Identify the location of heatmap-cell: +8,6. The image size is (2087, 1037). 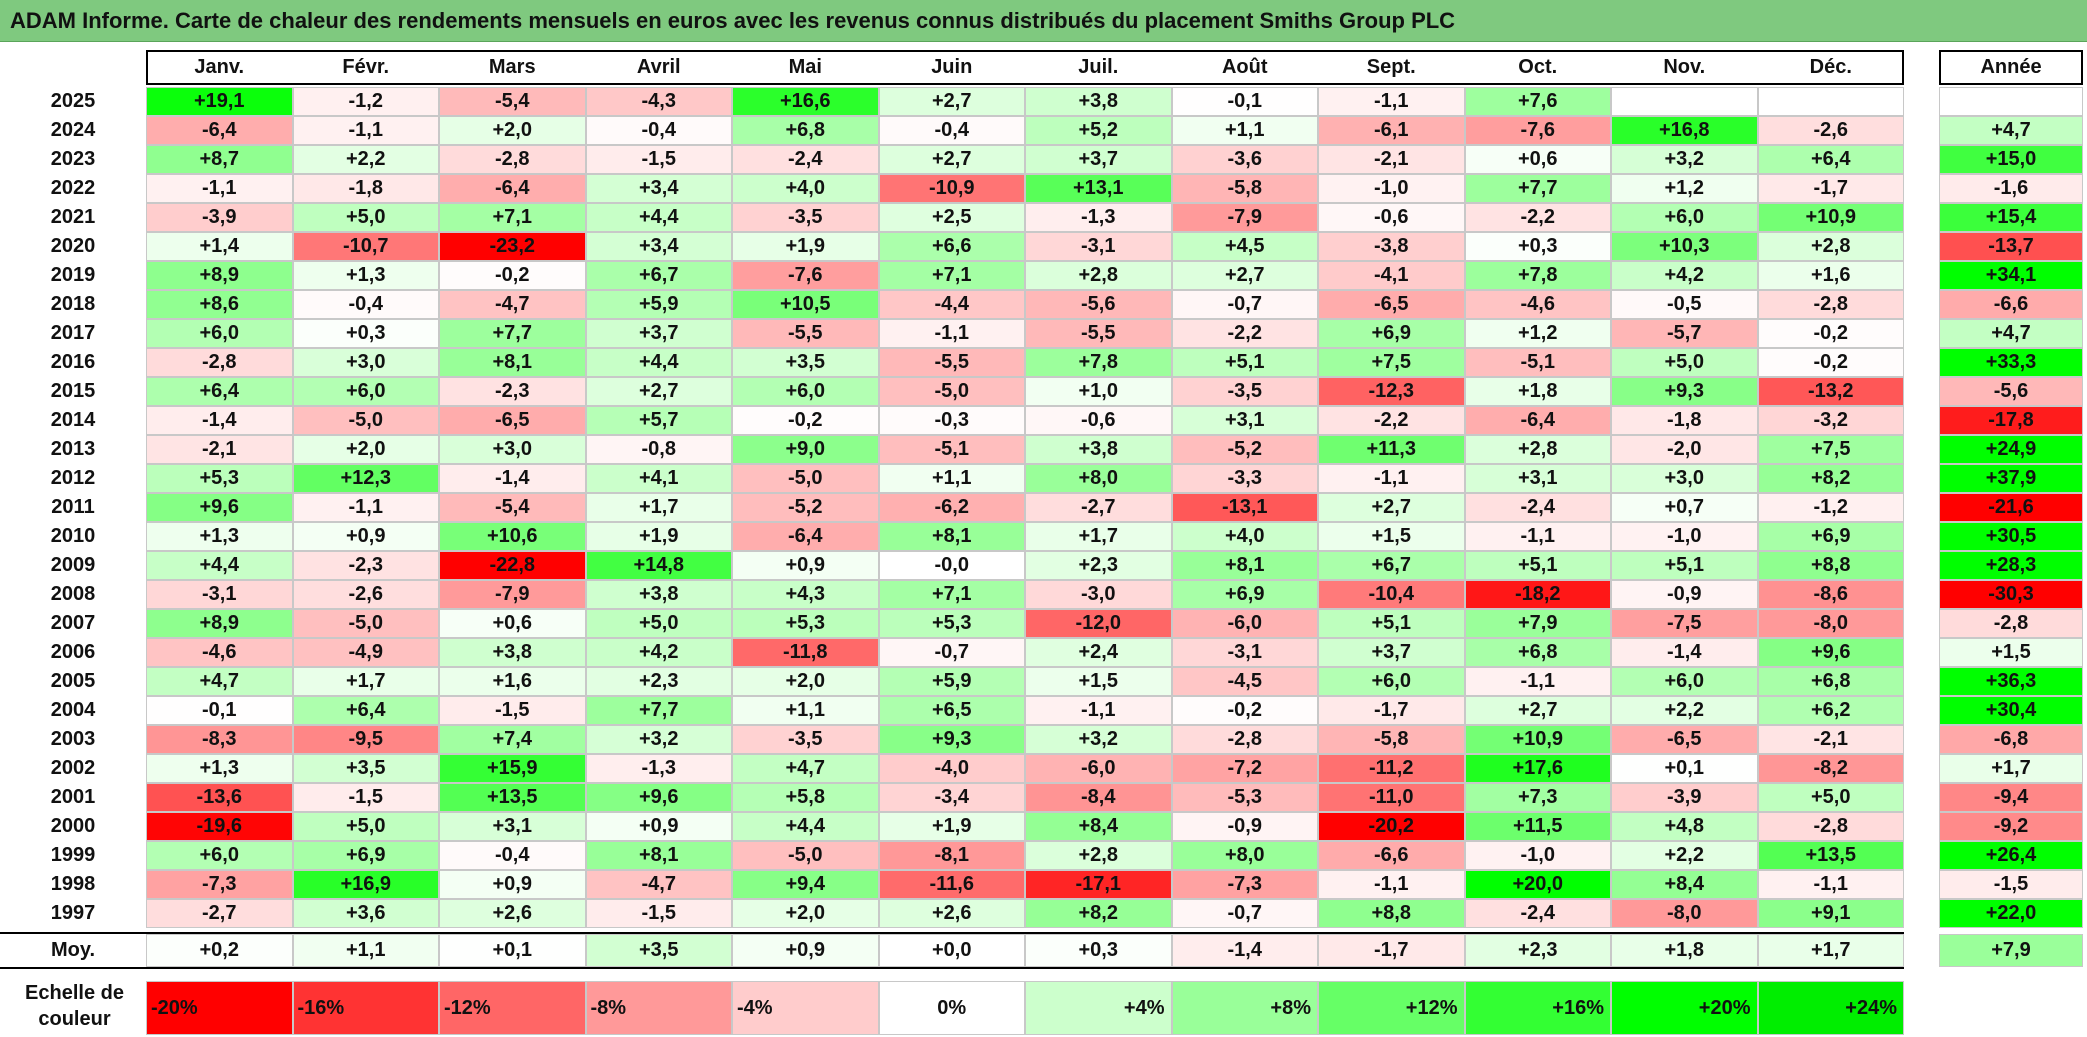
(219, 304).